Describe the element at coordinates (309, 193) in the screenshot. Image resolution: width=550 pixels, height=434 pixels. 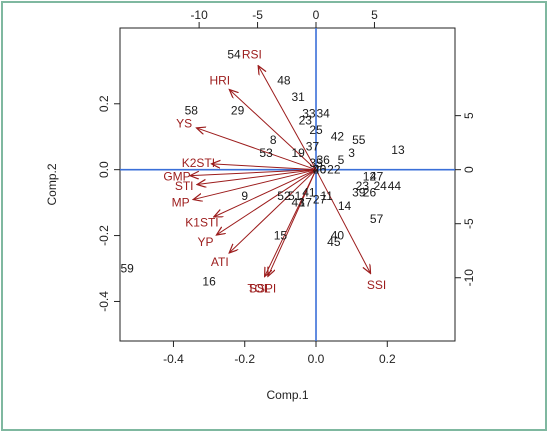
I see `observation-label: 41` at that location.